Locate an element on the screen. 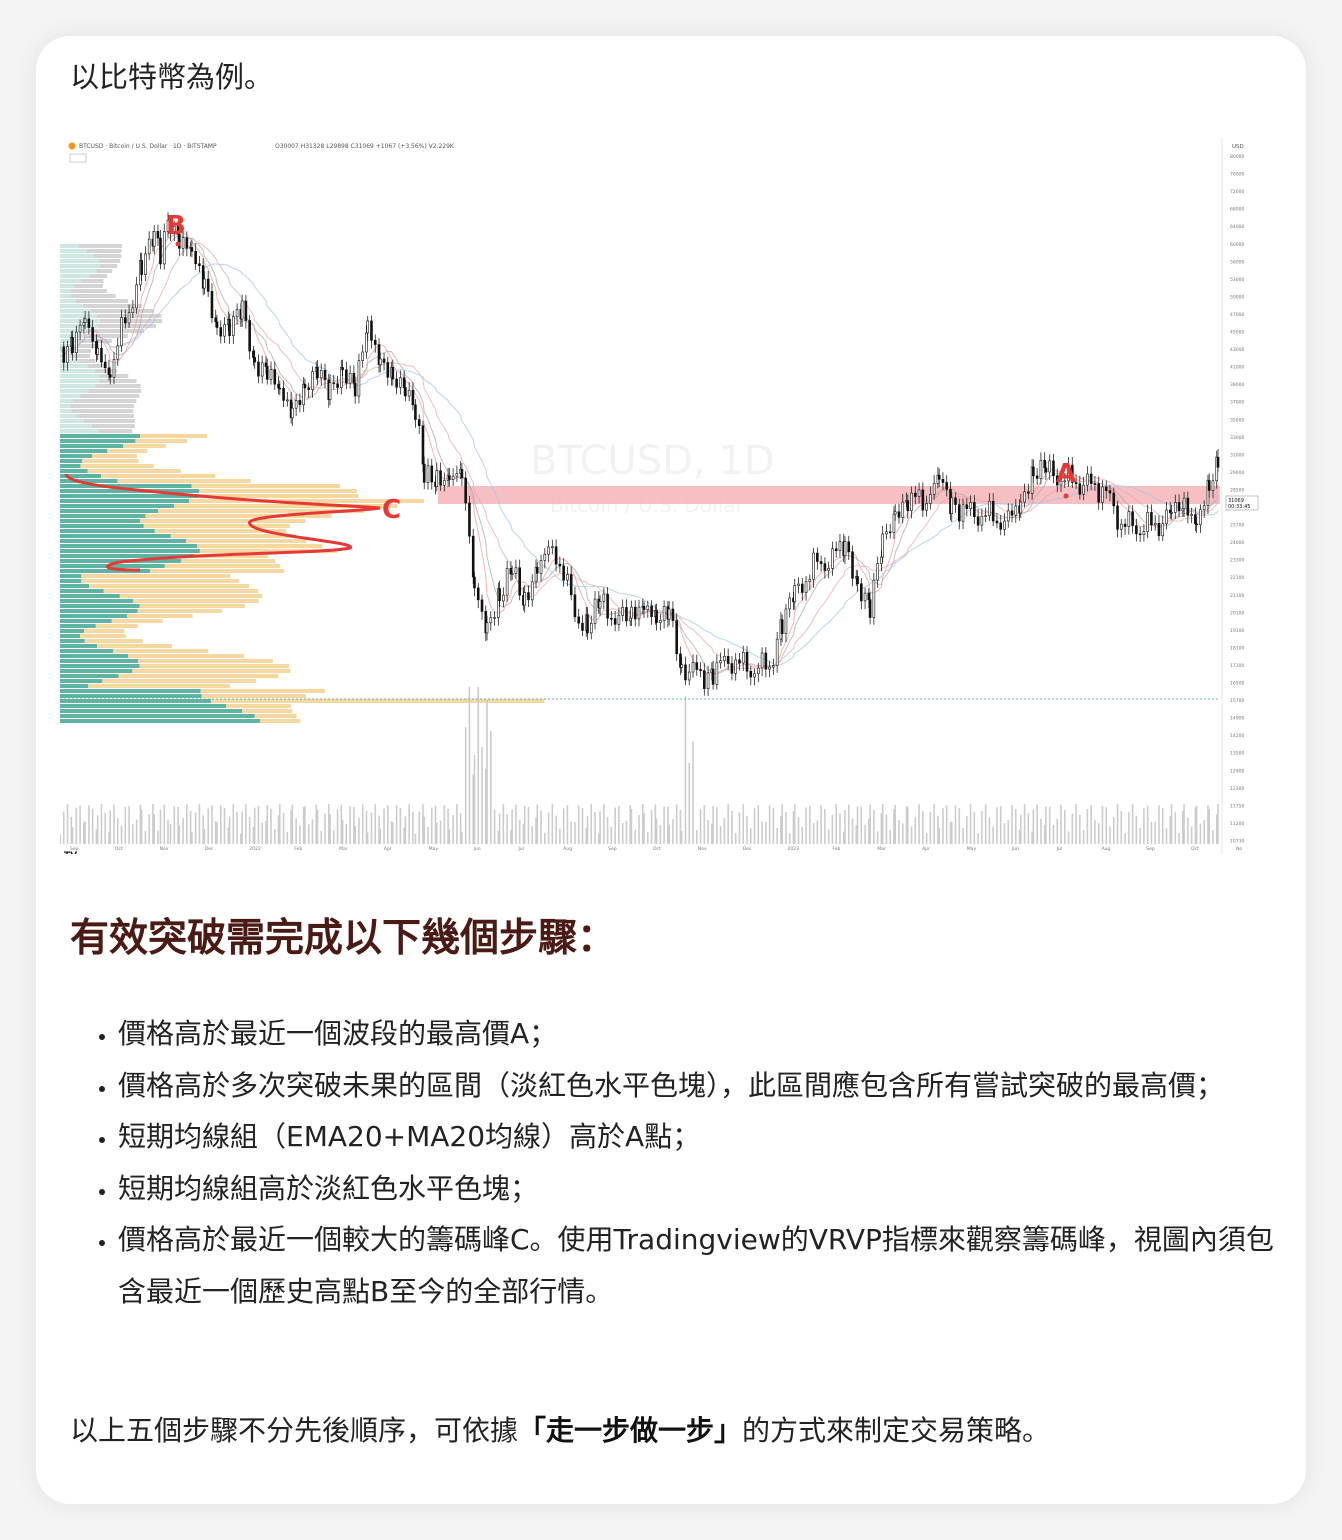  time-tick-label: Aug is located at coordinates (567, 849).